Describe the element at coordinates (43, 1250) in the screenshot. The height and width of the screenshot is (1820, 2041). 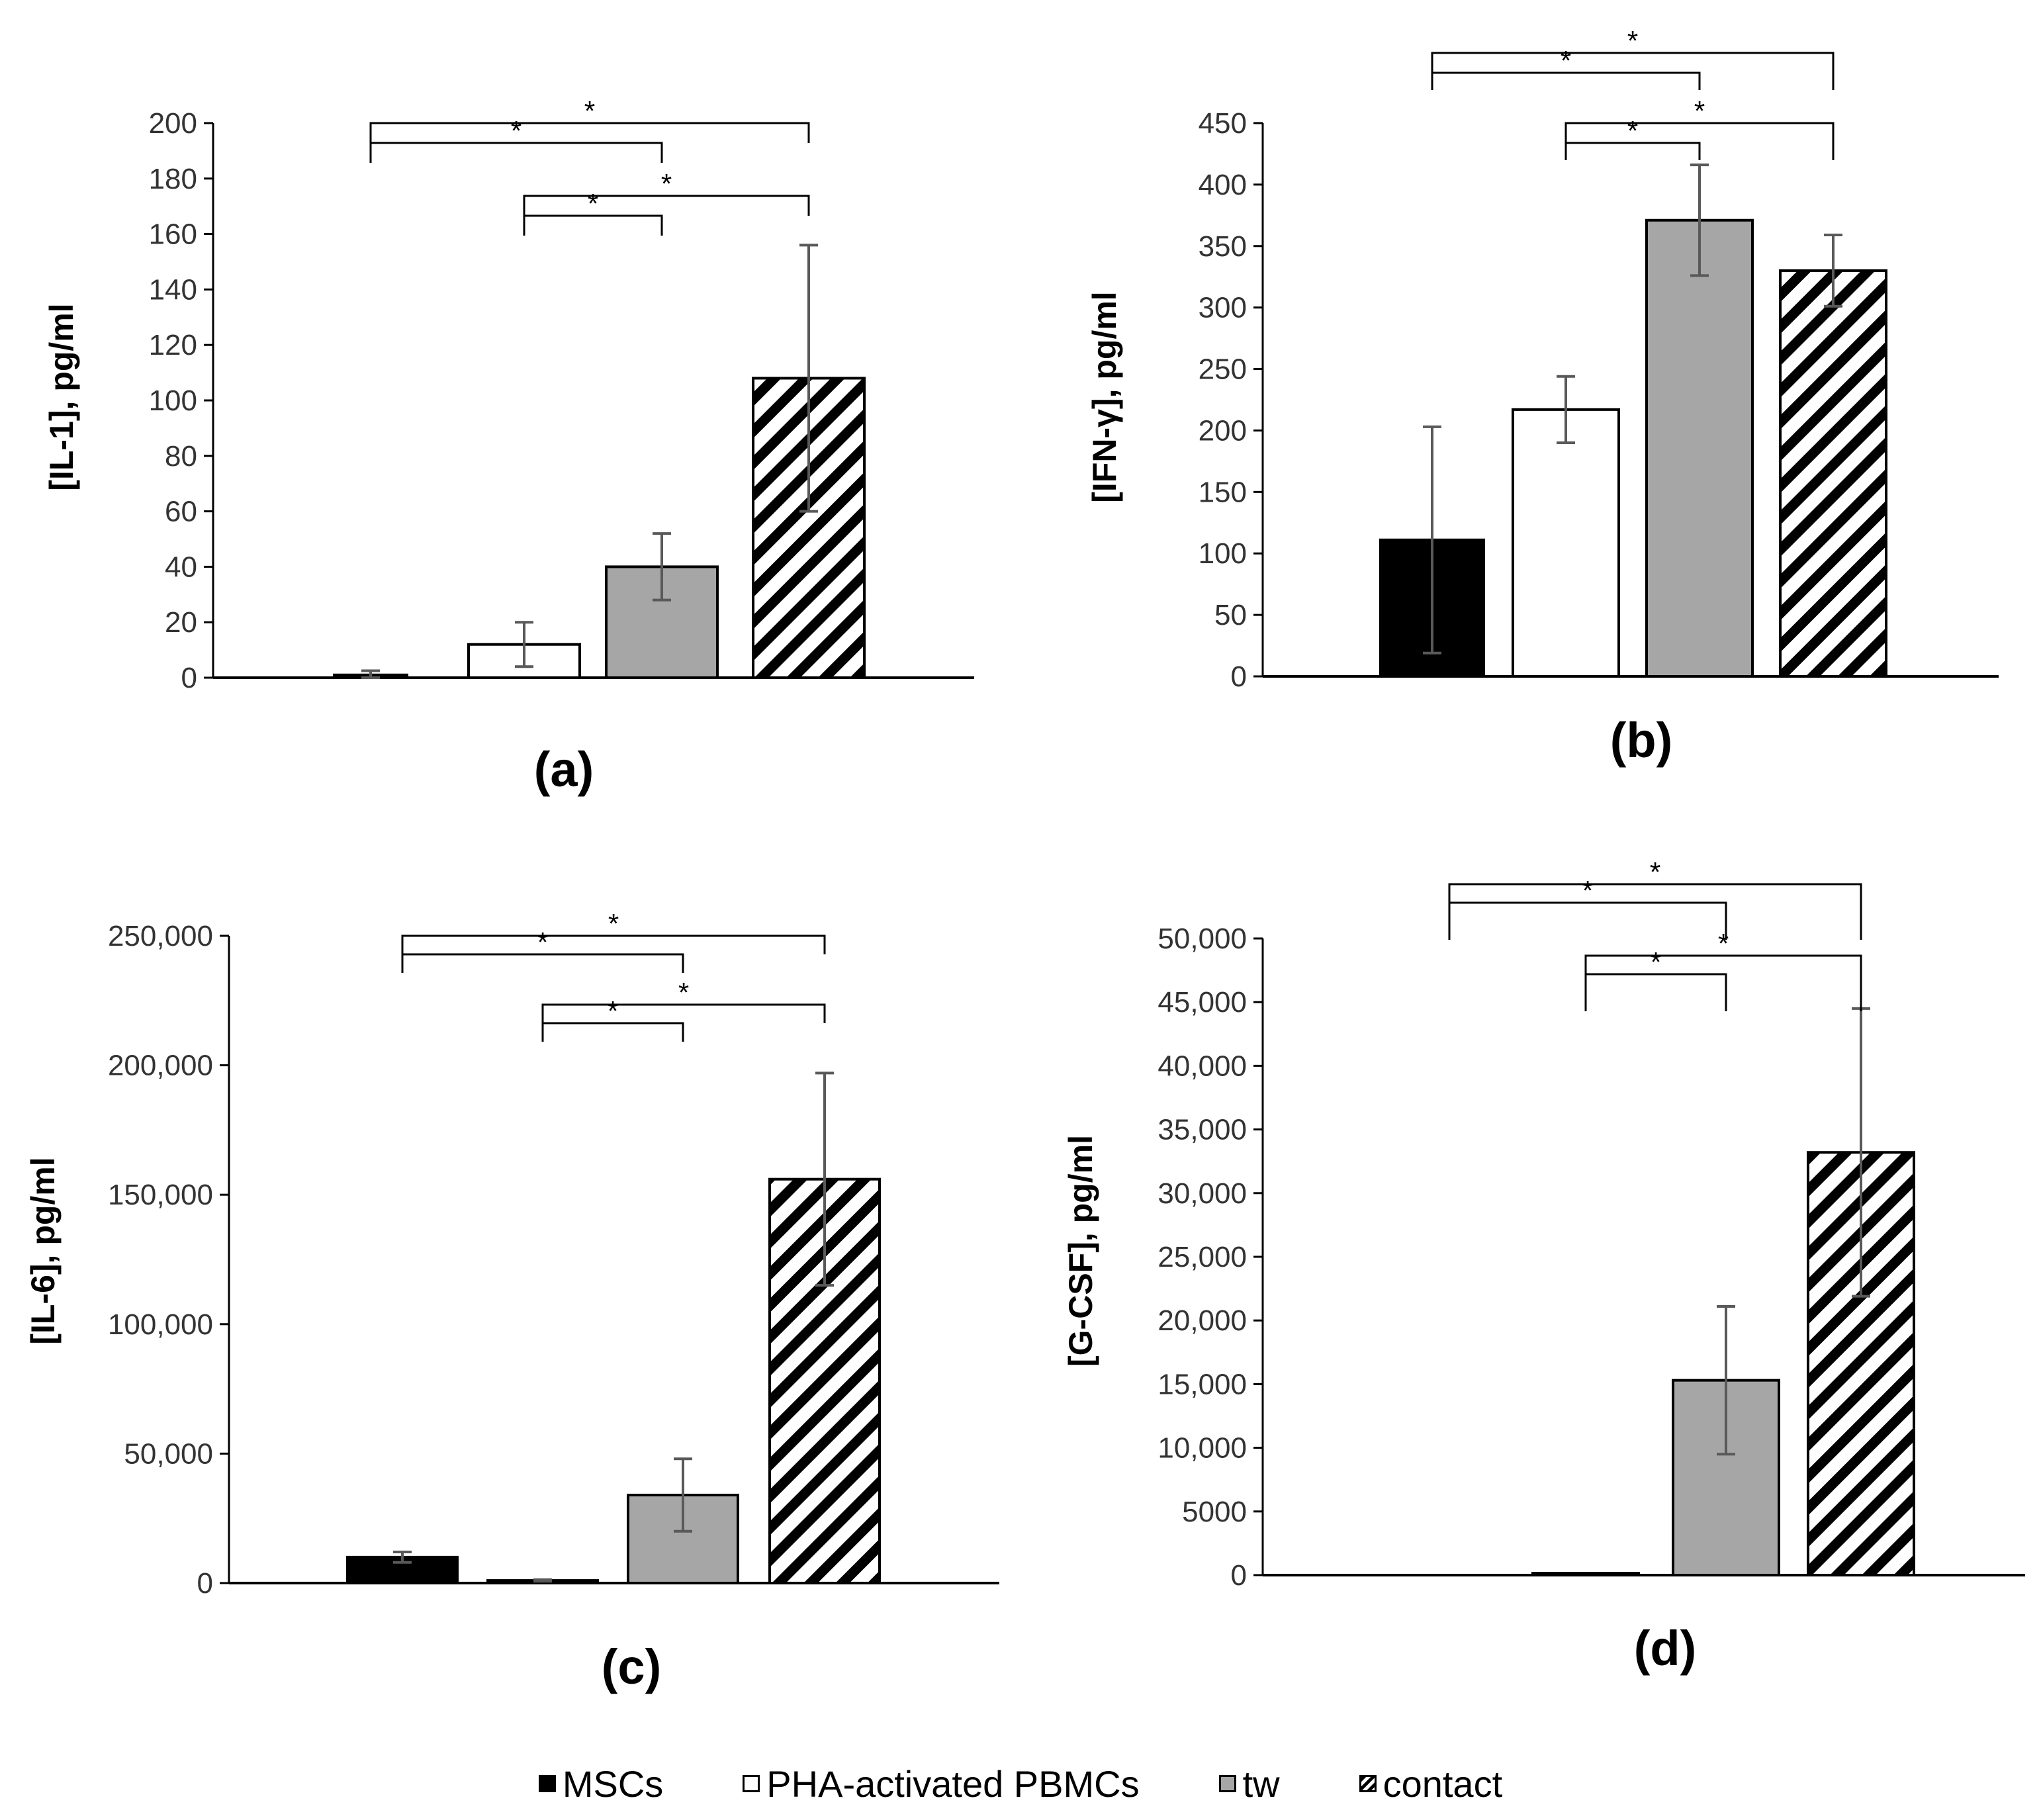
I see `y-axis-label: [IL-6], pg/ml` at that location.